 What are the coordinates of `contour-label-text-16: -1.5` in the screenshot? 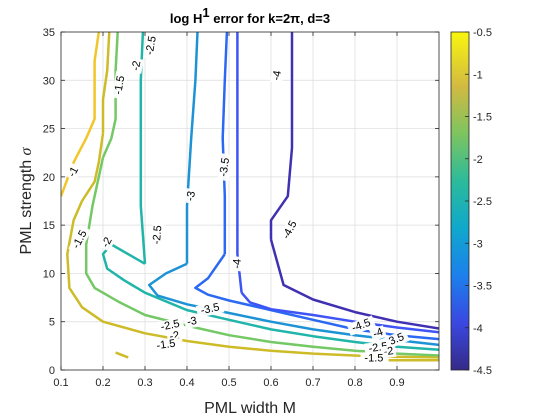 It's located at (166, 345).